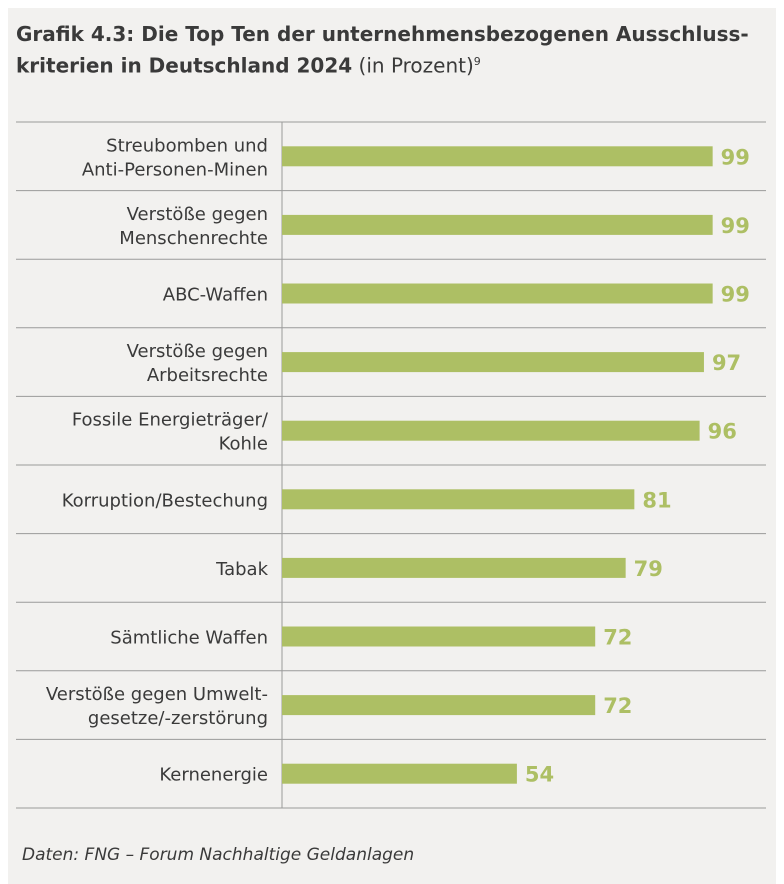 The image size is (784, 884). Describe the element at coordinates (157, 694) in the screenshot. I see `category-label-line: Verstöße gegen Umwelt-` at that location.